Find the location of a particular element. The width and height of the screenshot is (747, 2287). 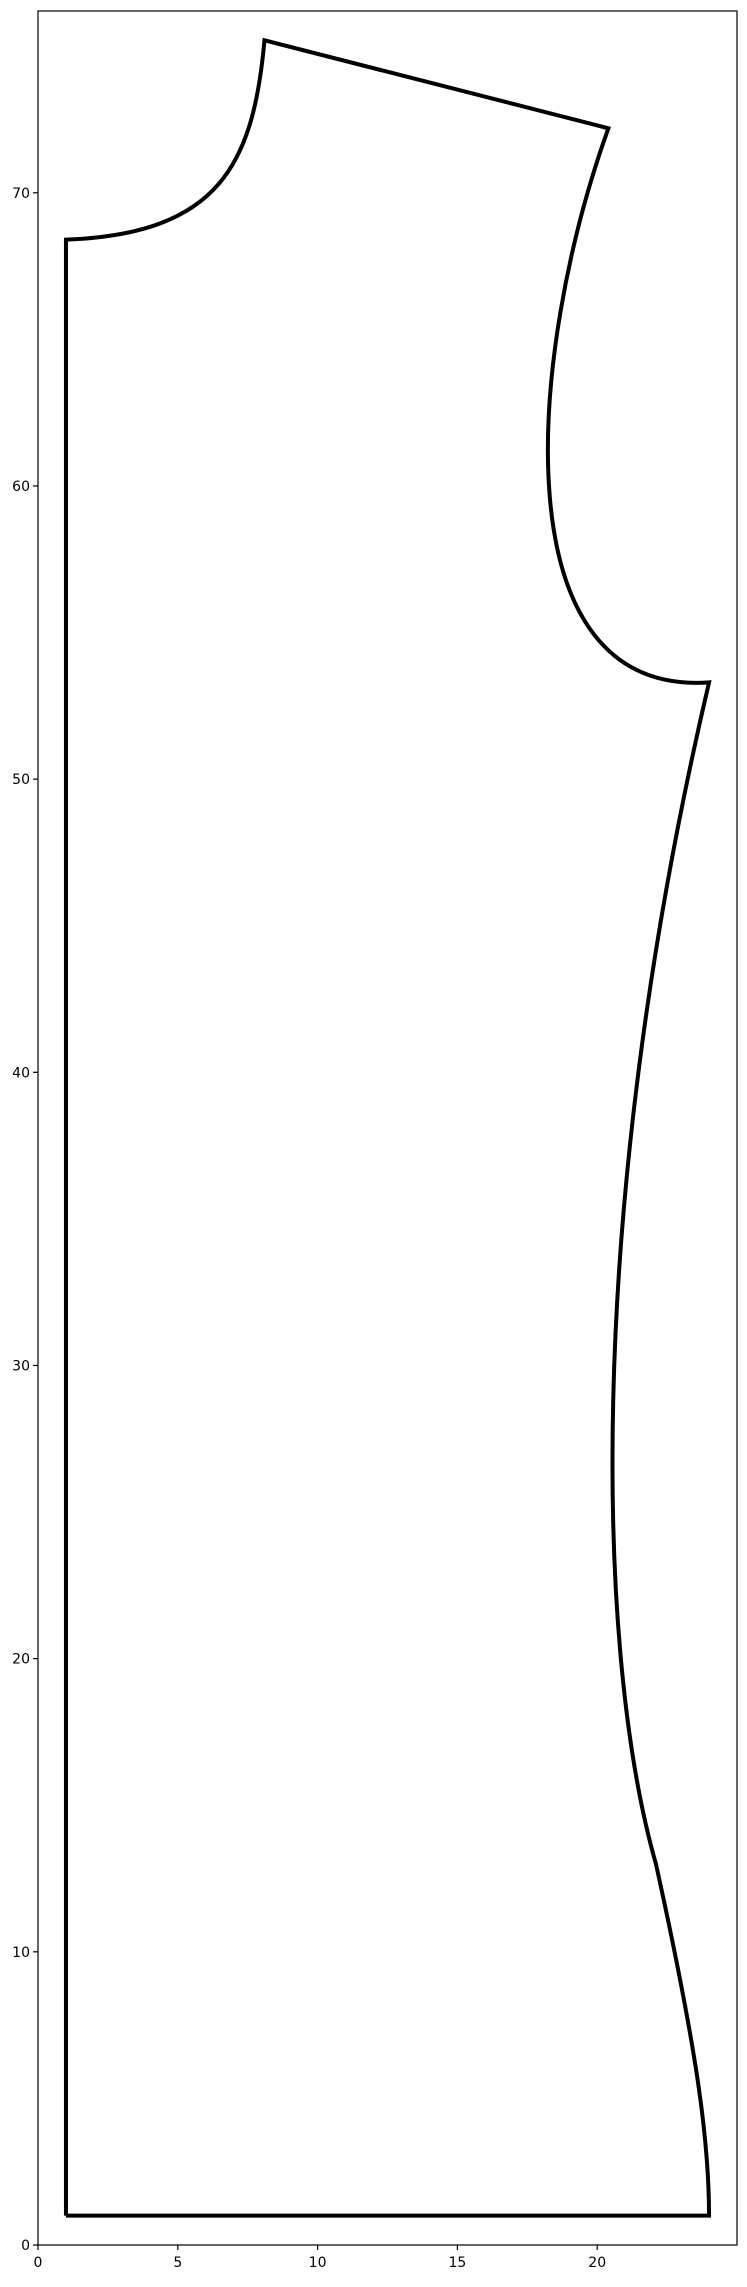

x-tick-label: 15 is located at coordinates (457, 2263).